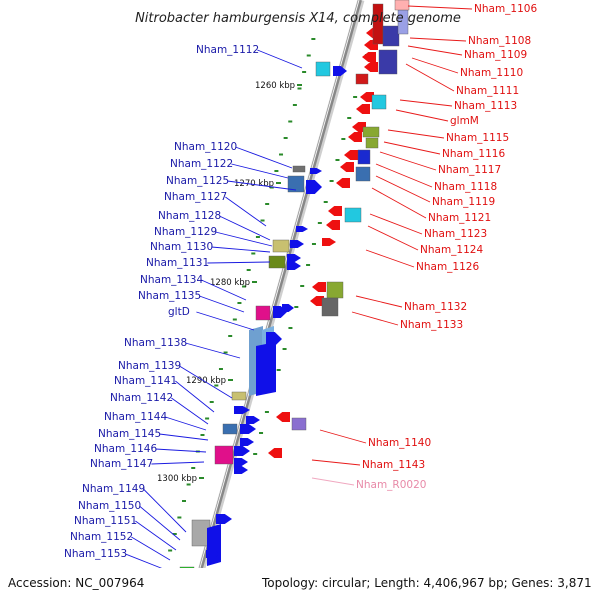 The width and height of the screenshot is (600, 605). What do you see at coordinates (206, 381) in the screenshot?
I see `scale-label: 1290 kbp` at bounding box center [206, 381].